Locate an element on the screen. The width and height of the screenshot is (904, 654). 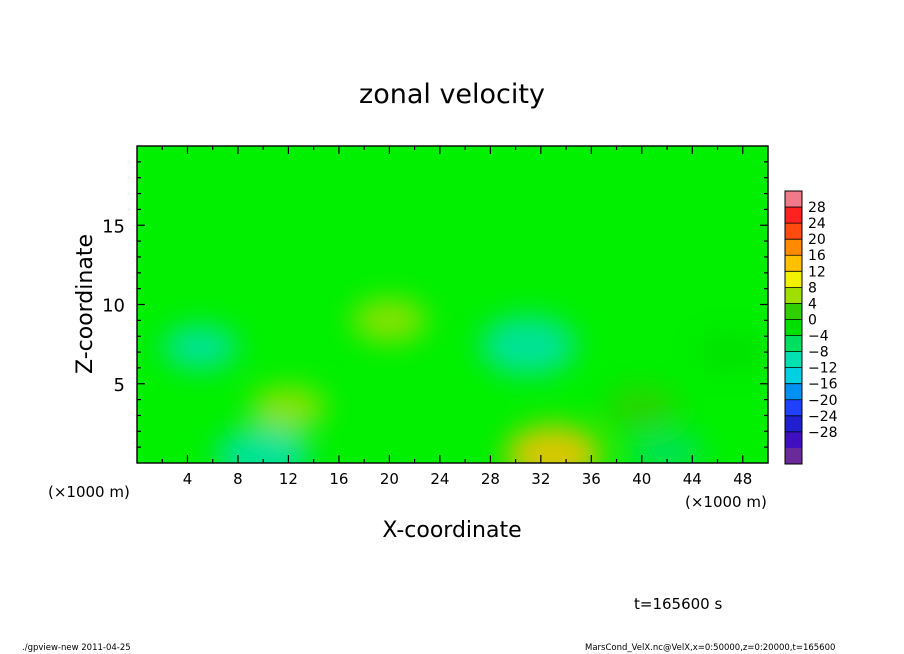
x-tick-label: 24 is located at coordinates (439, 479).